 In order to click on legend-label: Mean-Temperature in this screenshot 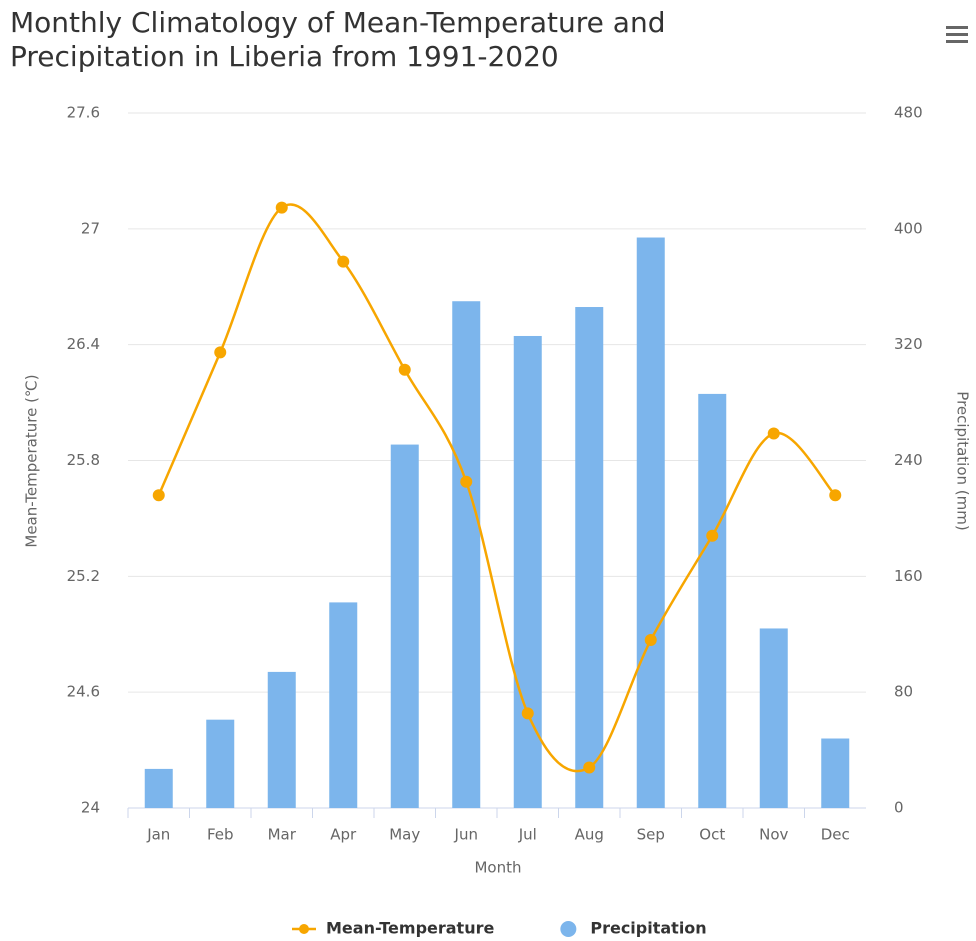, I will do `click(410, 928)`.